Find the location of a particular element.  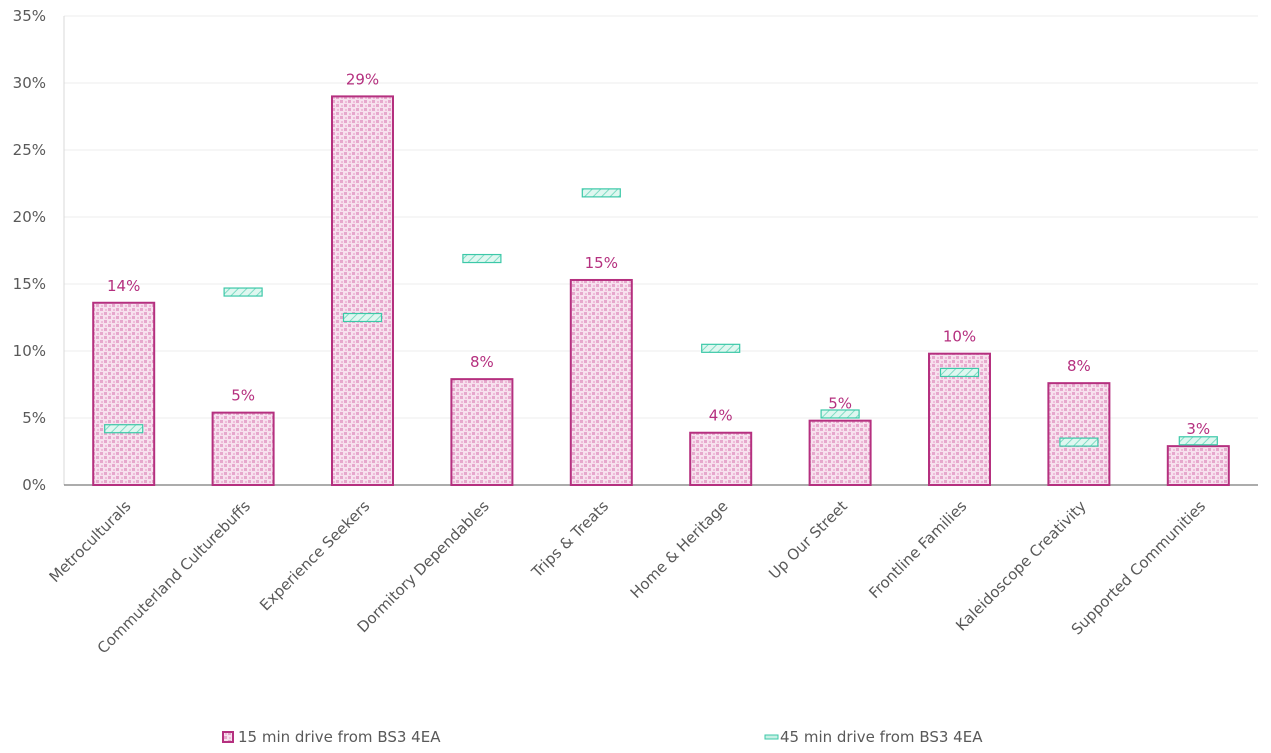

data-label: 3% is located at coordinates (1198, 429).